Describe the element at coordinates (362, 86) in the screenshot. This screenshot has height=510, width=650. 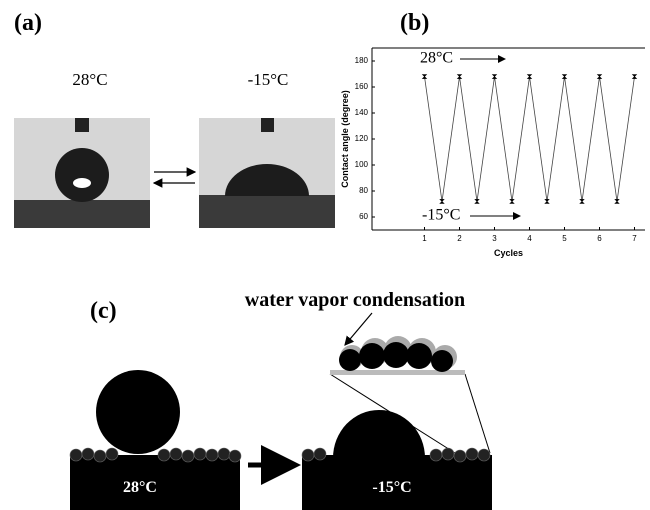
I see `y-tick-label: 160` at that location.